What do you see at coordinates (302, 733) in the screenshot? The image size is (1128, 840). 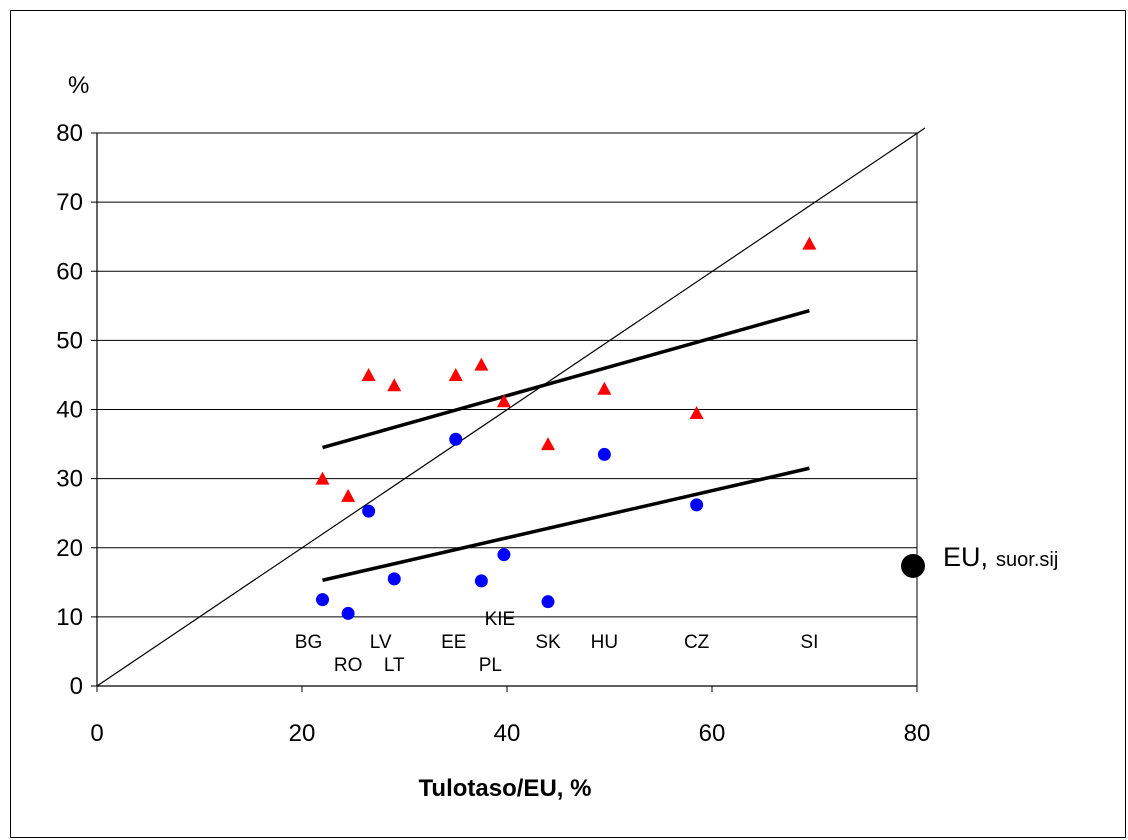 I see `x-tick-label: 20` at bounding box center [302, 733].